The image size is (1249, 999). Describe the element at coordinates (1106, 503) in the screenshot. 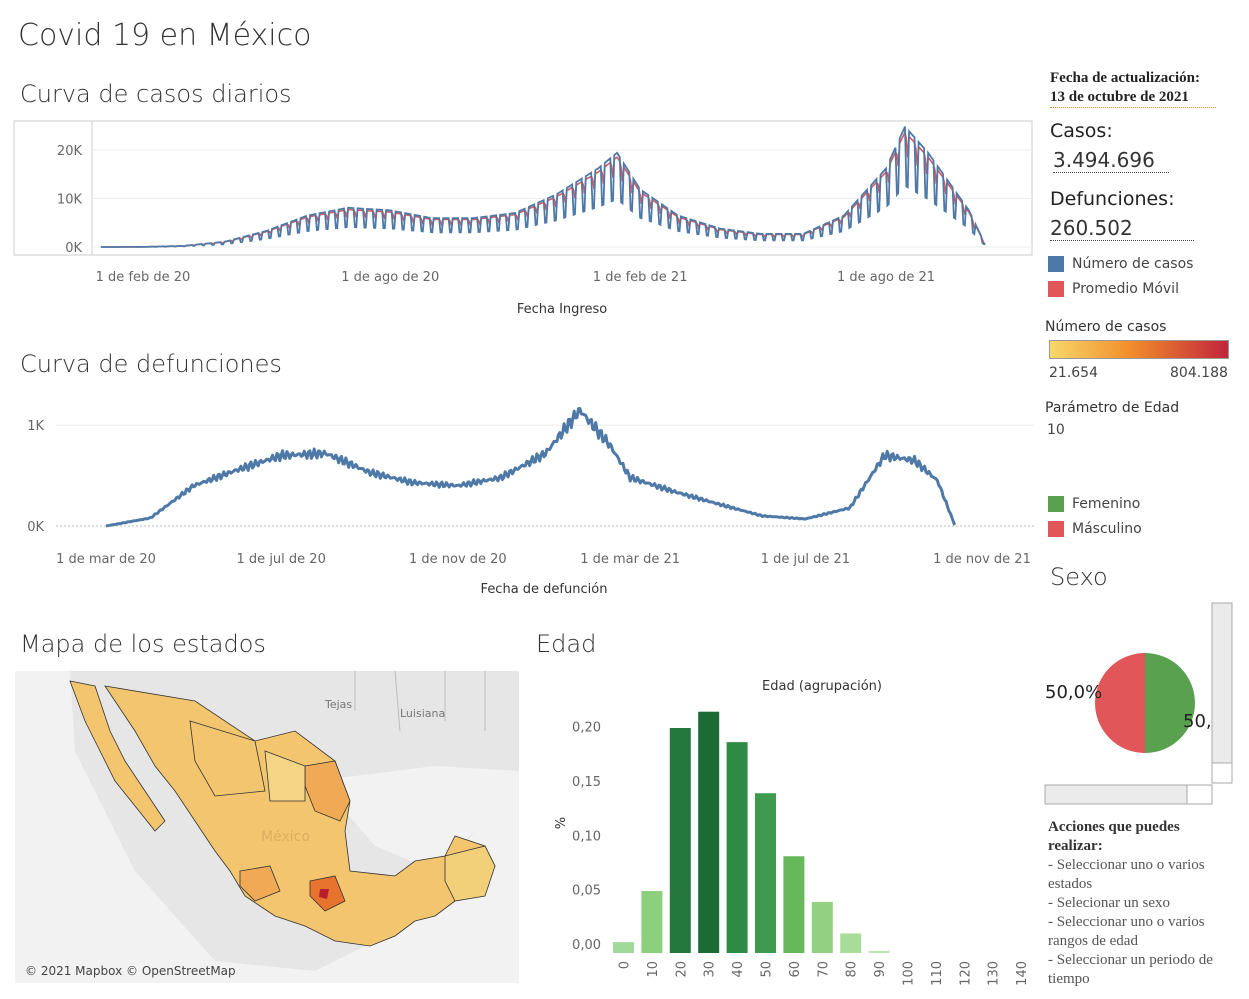

I see `legend-label-female: Femenino` at that location.